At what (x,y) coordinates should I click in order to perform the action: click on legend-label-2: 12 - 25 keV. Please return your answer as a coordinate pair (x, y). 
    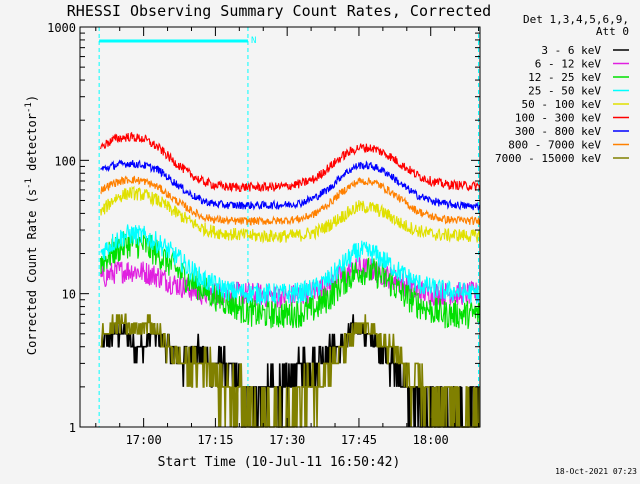
    Looking at the image, I should click on (564, 77).